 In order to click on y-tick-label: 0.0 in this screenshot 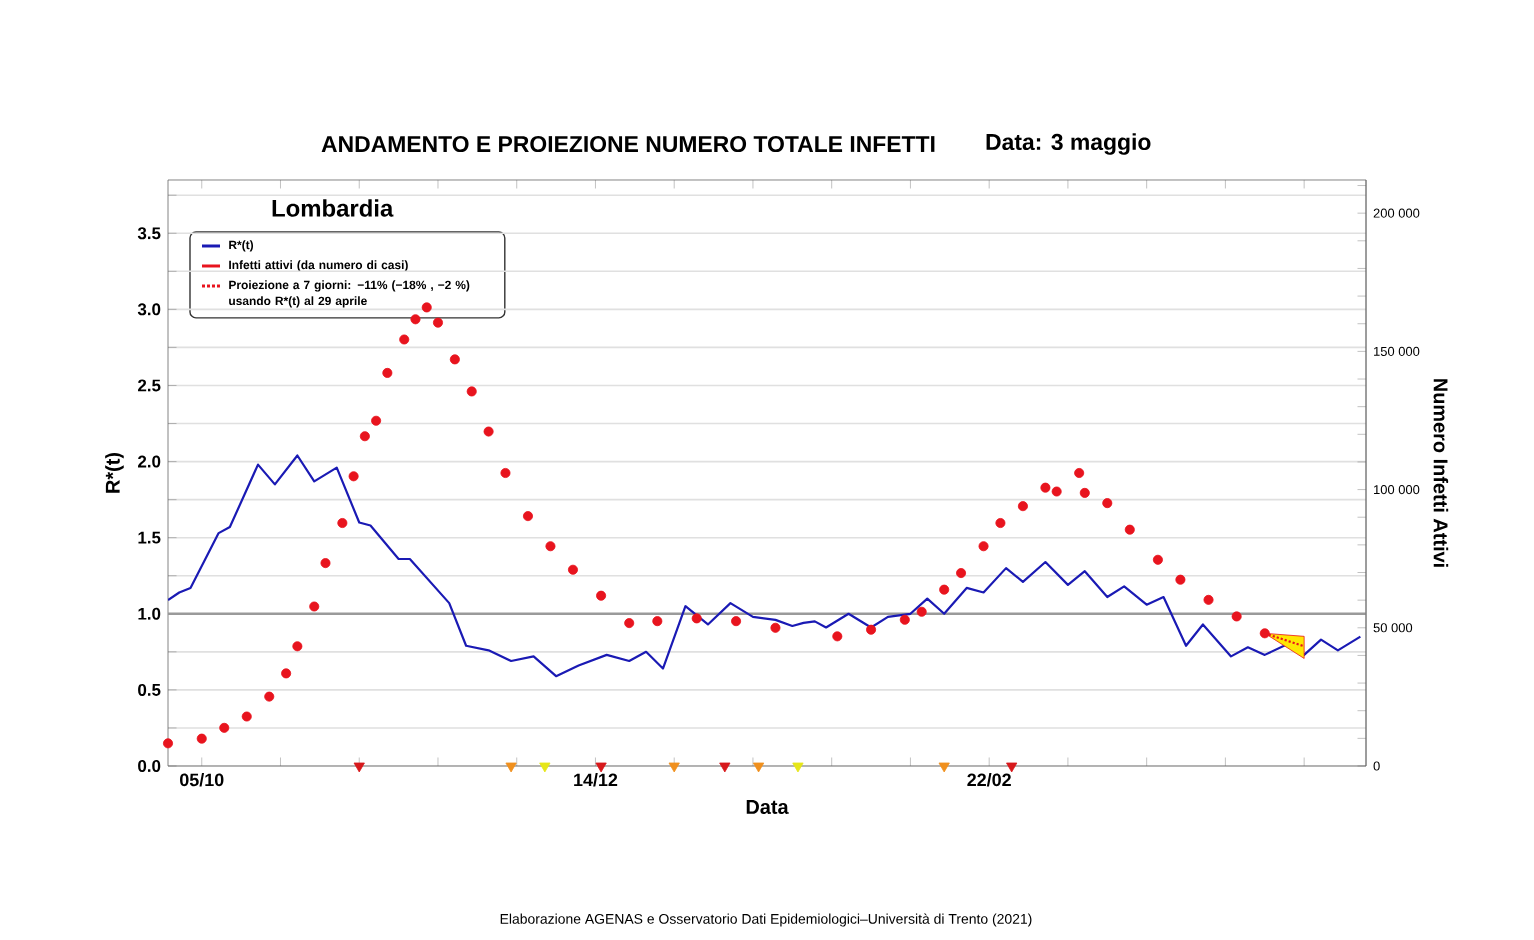, I will do `click(149, 766)`.